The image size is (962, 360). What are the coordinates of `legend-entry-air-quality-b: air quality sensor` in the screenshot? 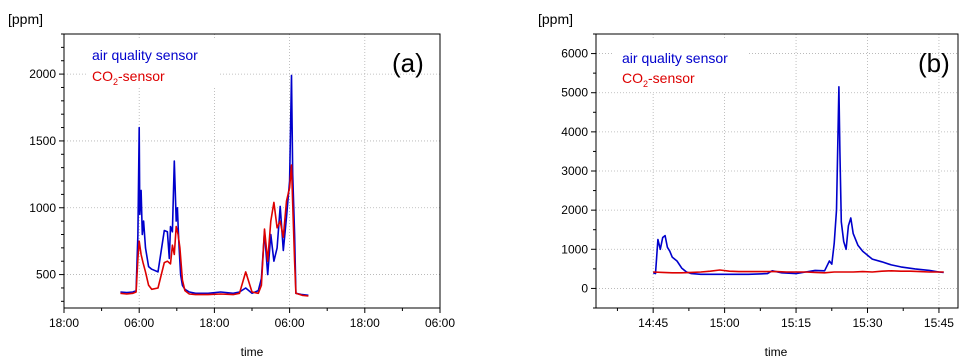 It's located at (675, 58).